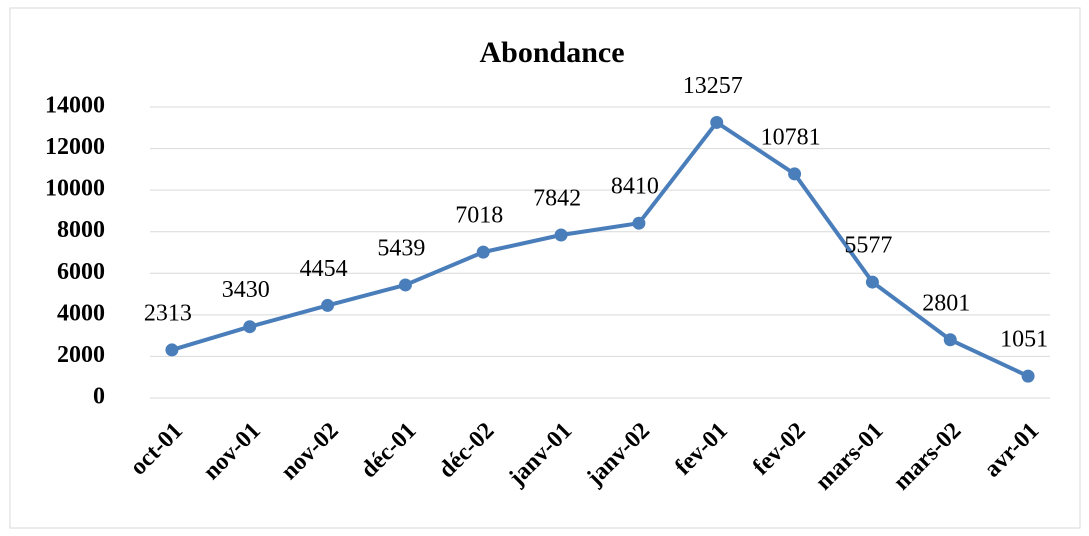 Image resolution: width=1089 pixels, height=536 pixels. What do you see at coordinates (81, 230) in the screenshot?
I see `y-tick-label: 8000` at bounding box center [81, 230].